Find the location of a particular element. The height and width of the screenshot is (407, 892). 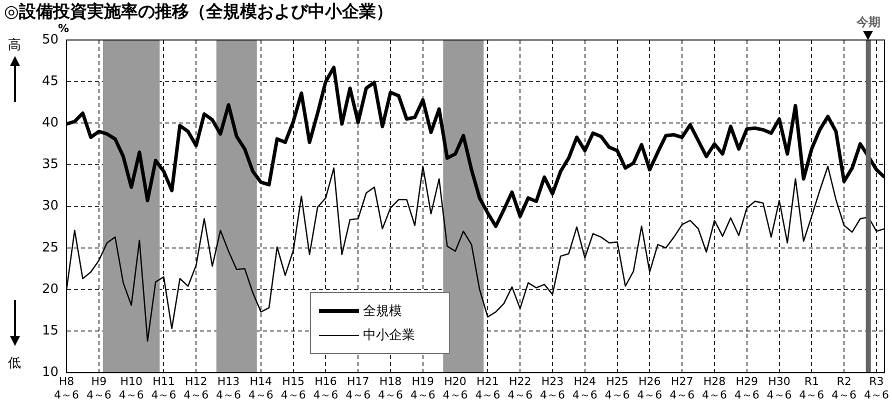

text: 高 is located at coordinates (14, 45).